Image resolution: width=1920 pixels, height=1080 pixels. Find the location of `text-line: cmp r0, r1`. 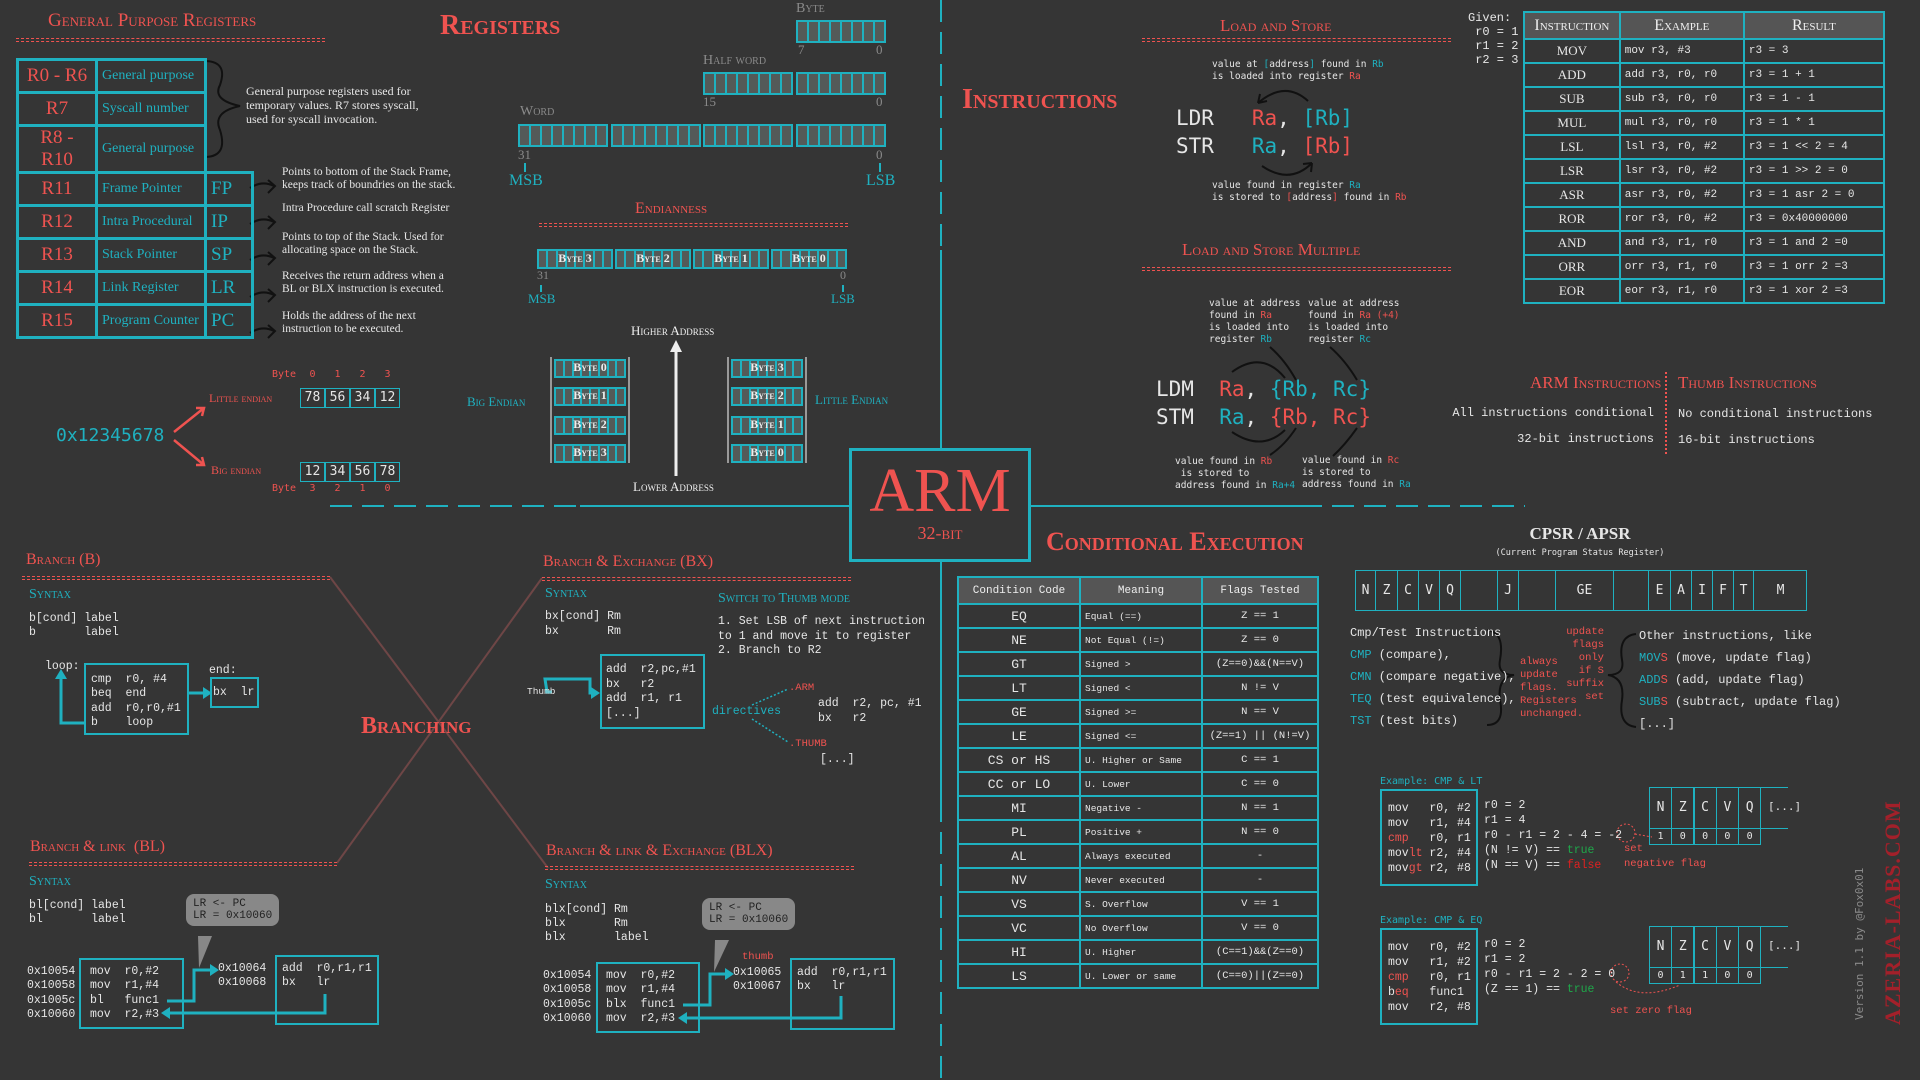

text-line: cmp r0, r1 is located at coordinates (1432, 838).